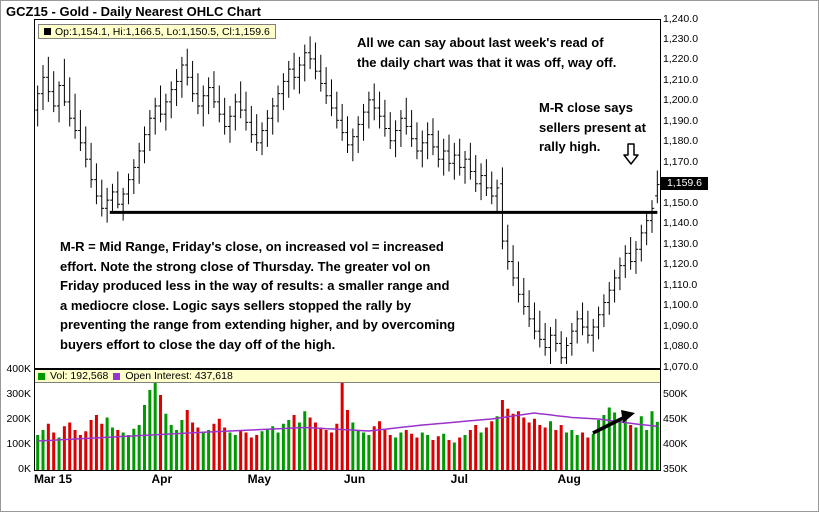  Describe the element at coordinates (613, 422) in the screenshot. I see `trend-arrow-annotation` at that location.